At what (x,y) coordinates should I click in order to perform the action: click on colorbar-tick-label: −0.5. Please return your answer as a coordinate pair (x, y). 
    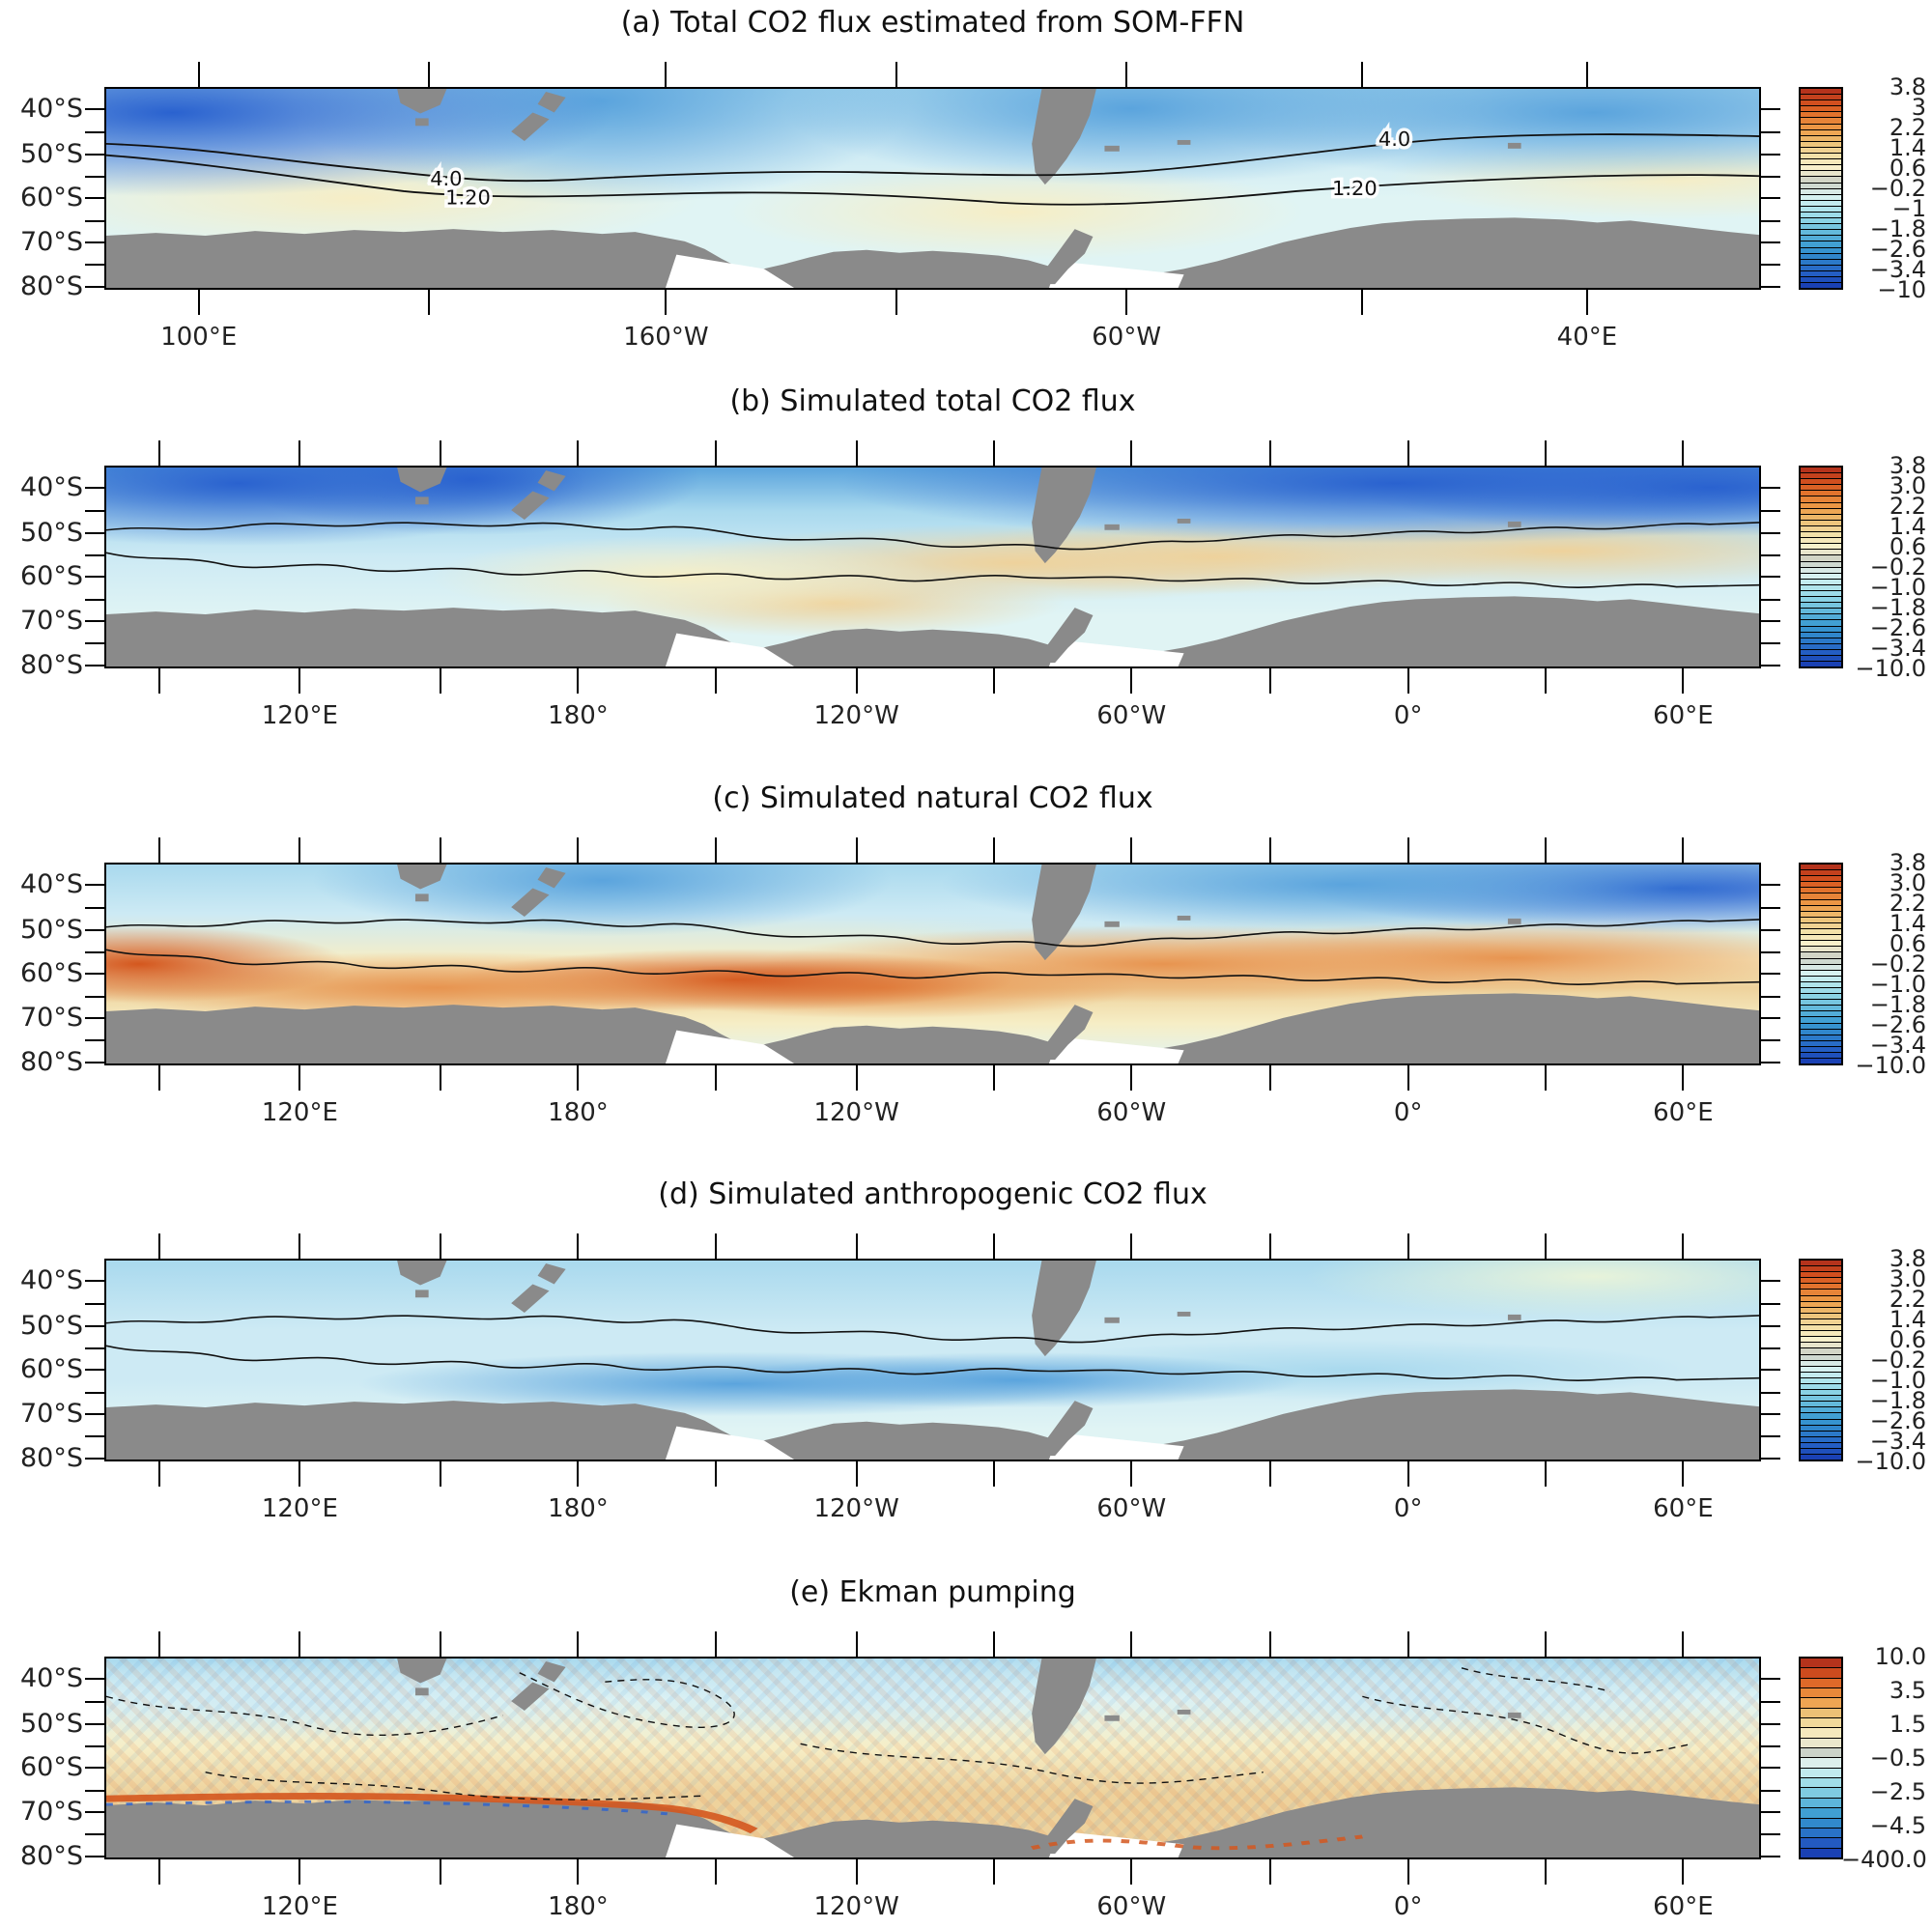
    Looking at the image, I should click on (1897, 1758).